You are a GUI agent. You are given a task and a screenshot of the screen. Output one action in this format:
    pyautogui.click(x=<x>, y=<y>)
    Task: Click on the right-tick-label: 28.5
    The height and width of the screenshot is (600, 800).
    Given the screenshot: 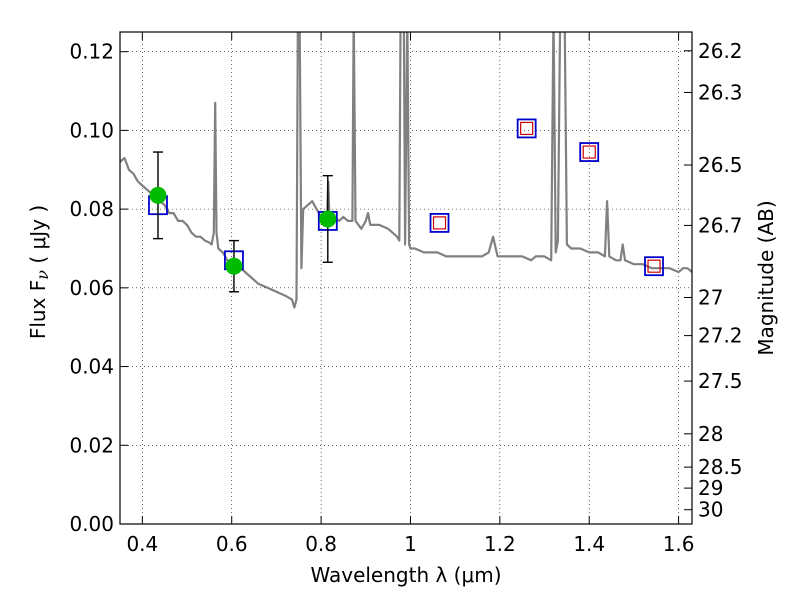 What is the action you would take?
    pyautogui.click(x=720, y=467)
    